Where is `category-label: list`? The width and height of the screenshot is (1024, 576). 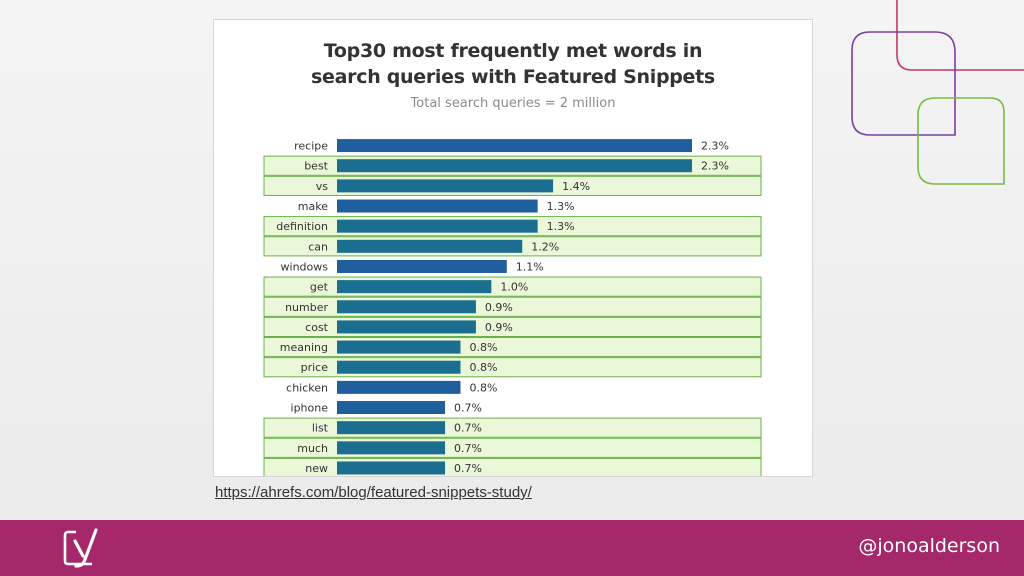 category-label: list is located at coordinates (320, 428).